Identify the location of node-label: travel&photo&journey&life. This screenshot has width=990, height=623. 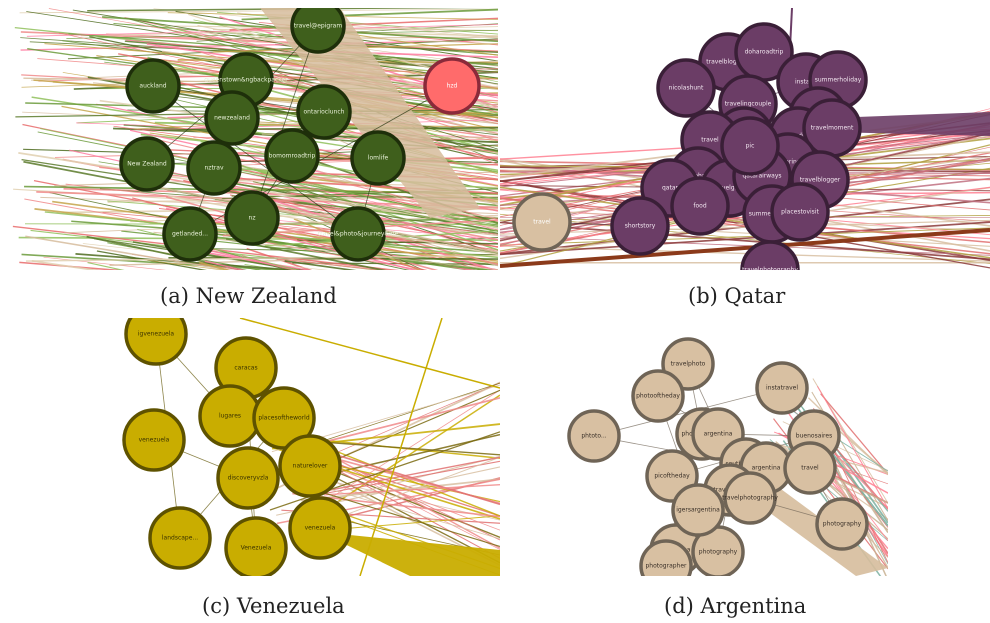
(358, 234).